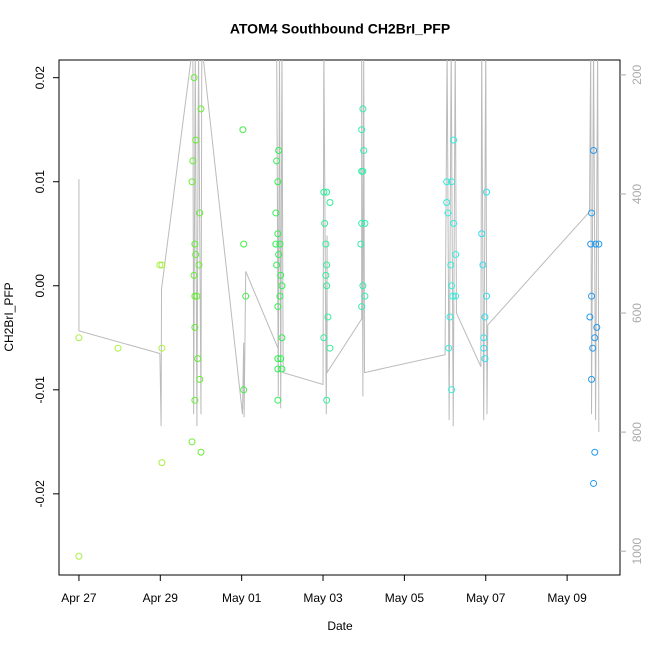 The height and width of the screenshot is (650, 650). Describe the element at coordinates (567, 598) in the screenshot. I see `x-tick-label: May 09` at that location.